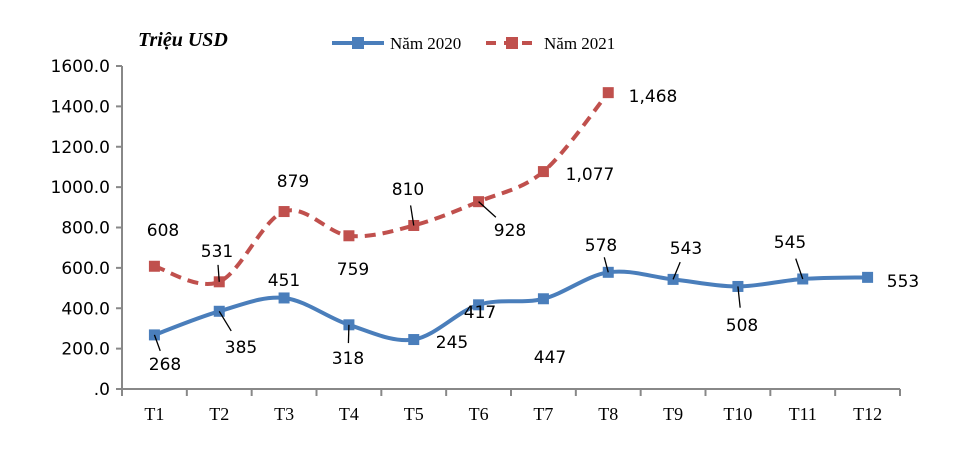 Image resolution: width=968 pixels, height=458 pixels. What do you see at coordinates (543, 414) in the screenshot?
I see `x-tick-label: T7` at bounding box center [543, 414].